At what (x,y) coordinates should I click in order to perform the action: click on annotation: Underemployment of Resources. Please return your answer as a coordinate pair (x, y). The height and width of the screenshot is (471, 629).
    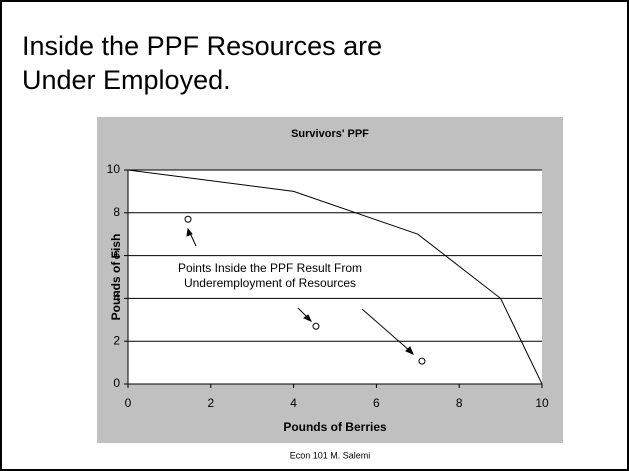
    Looking at the image, I should click on (270, 283).